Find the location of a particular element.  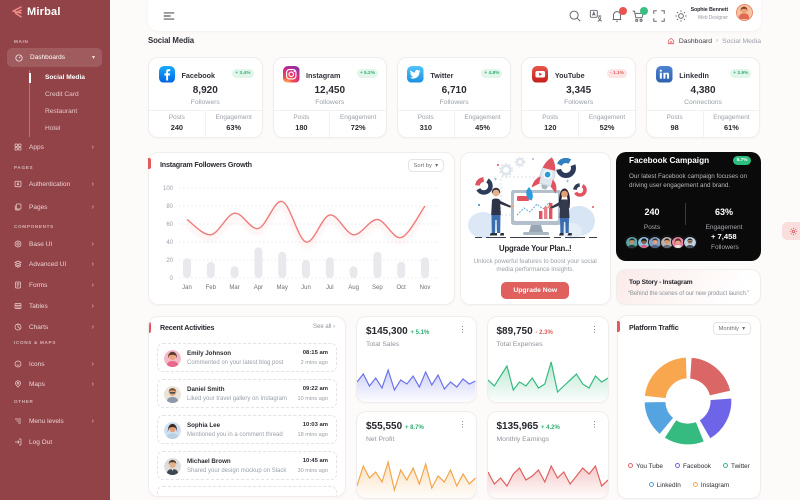

svg-text: 100 is located at coordinates (168, 189).